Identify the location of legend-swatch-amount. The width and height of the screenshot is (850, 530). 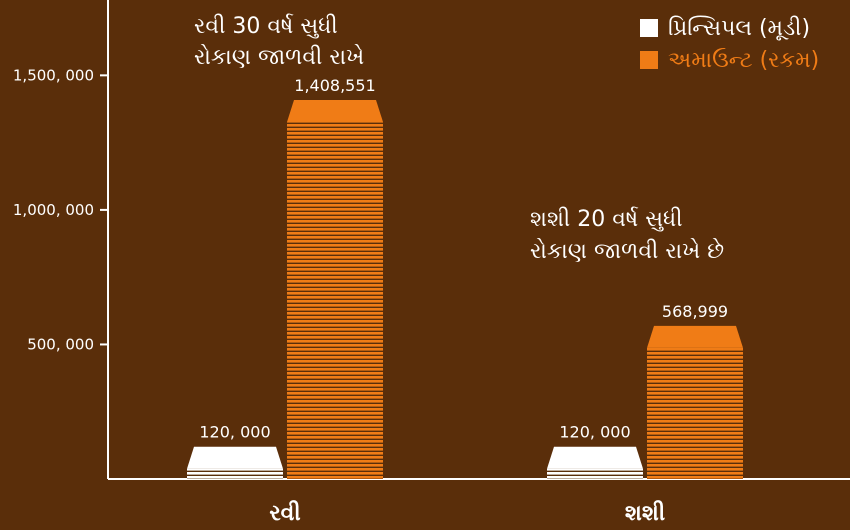
(649, 60).